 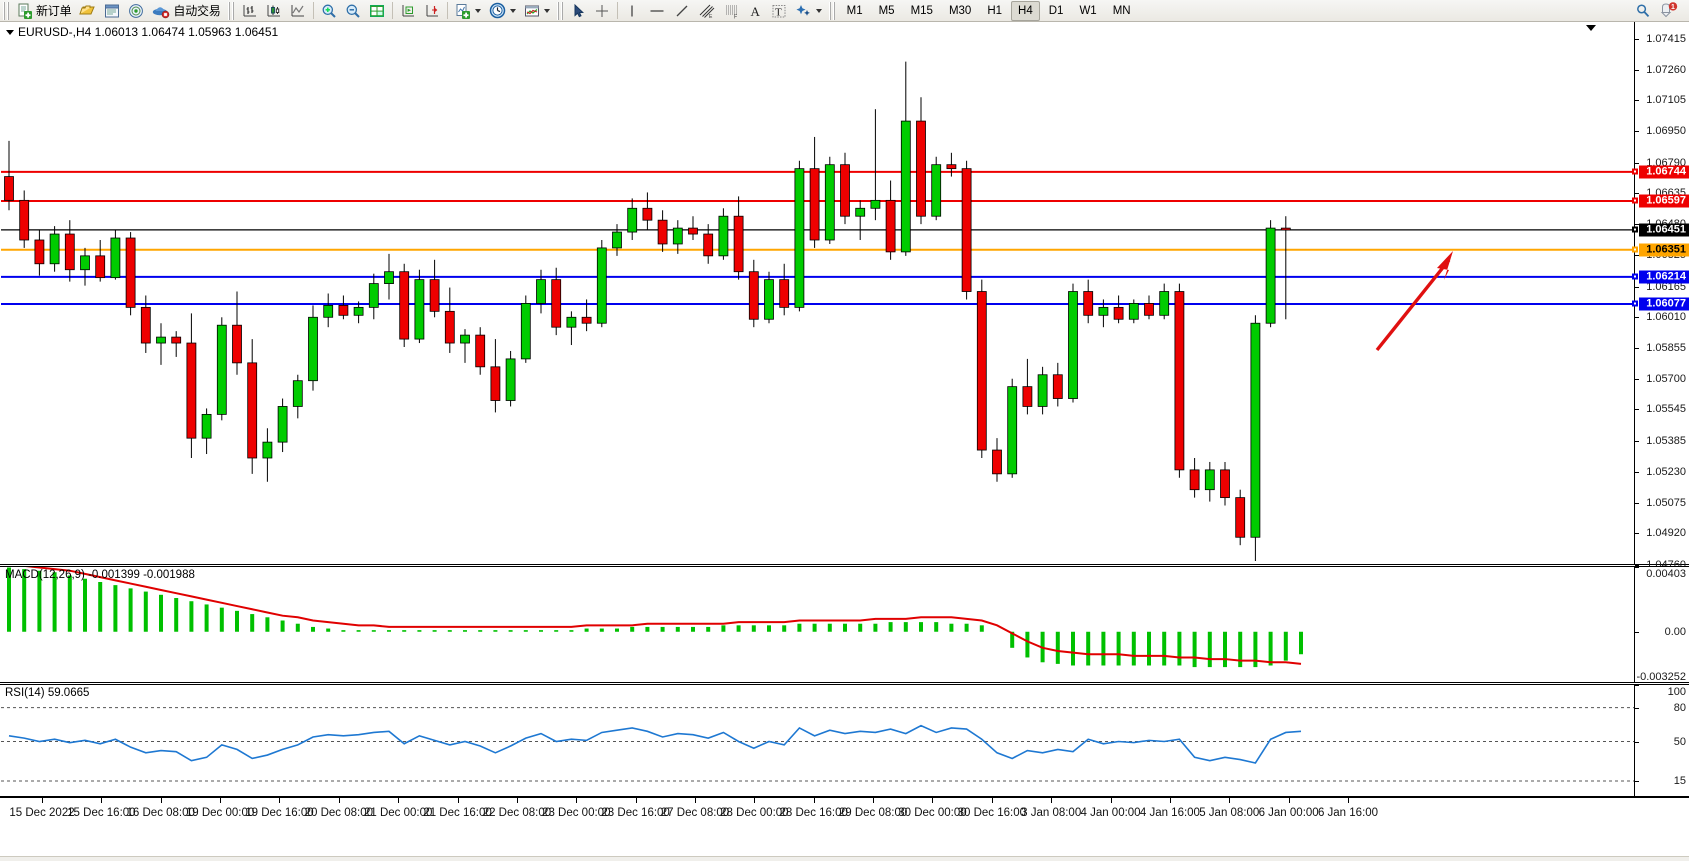 I want to click on timeframe-m5: M5, so click(x=886, y=10).